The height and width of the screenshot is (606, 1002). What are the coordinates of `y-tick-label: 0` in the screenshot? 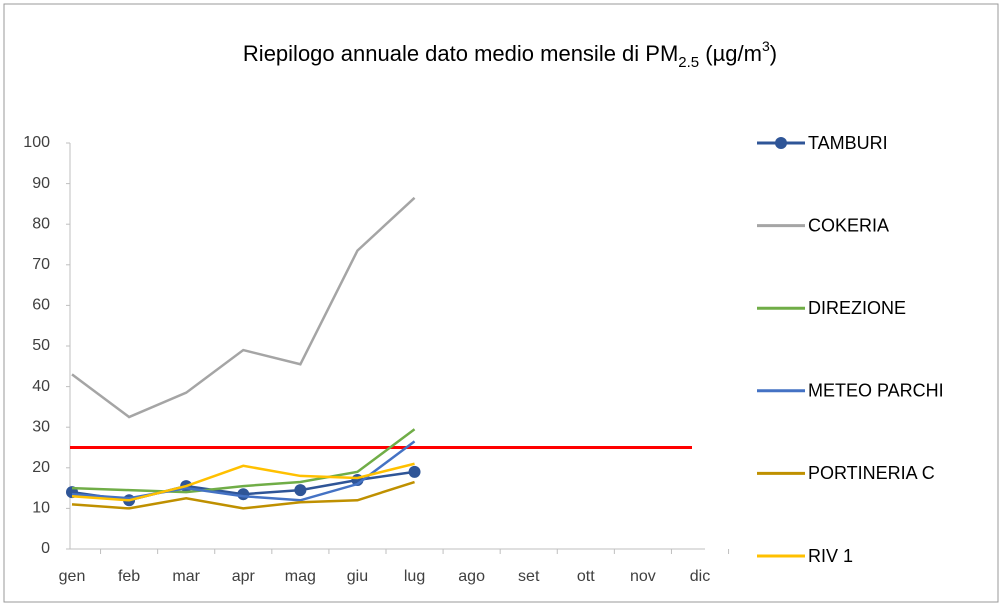 It's located at (45, 548).